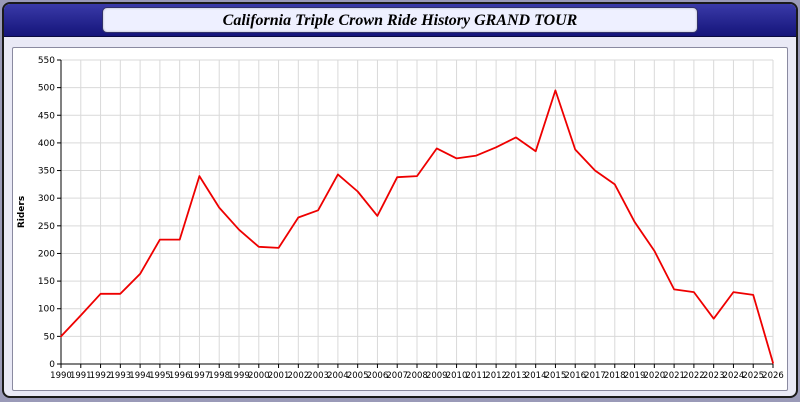 The image size is (800, 402). I want to click on svg-text: 2019, so click(635, 376).